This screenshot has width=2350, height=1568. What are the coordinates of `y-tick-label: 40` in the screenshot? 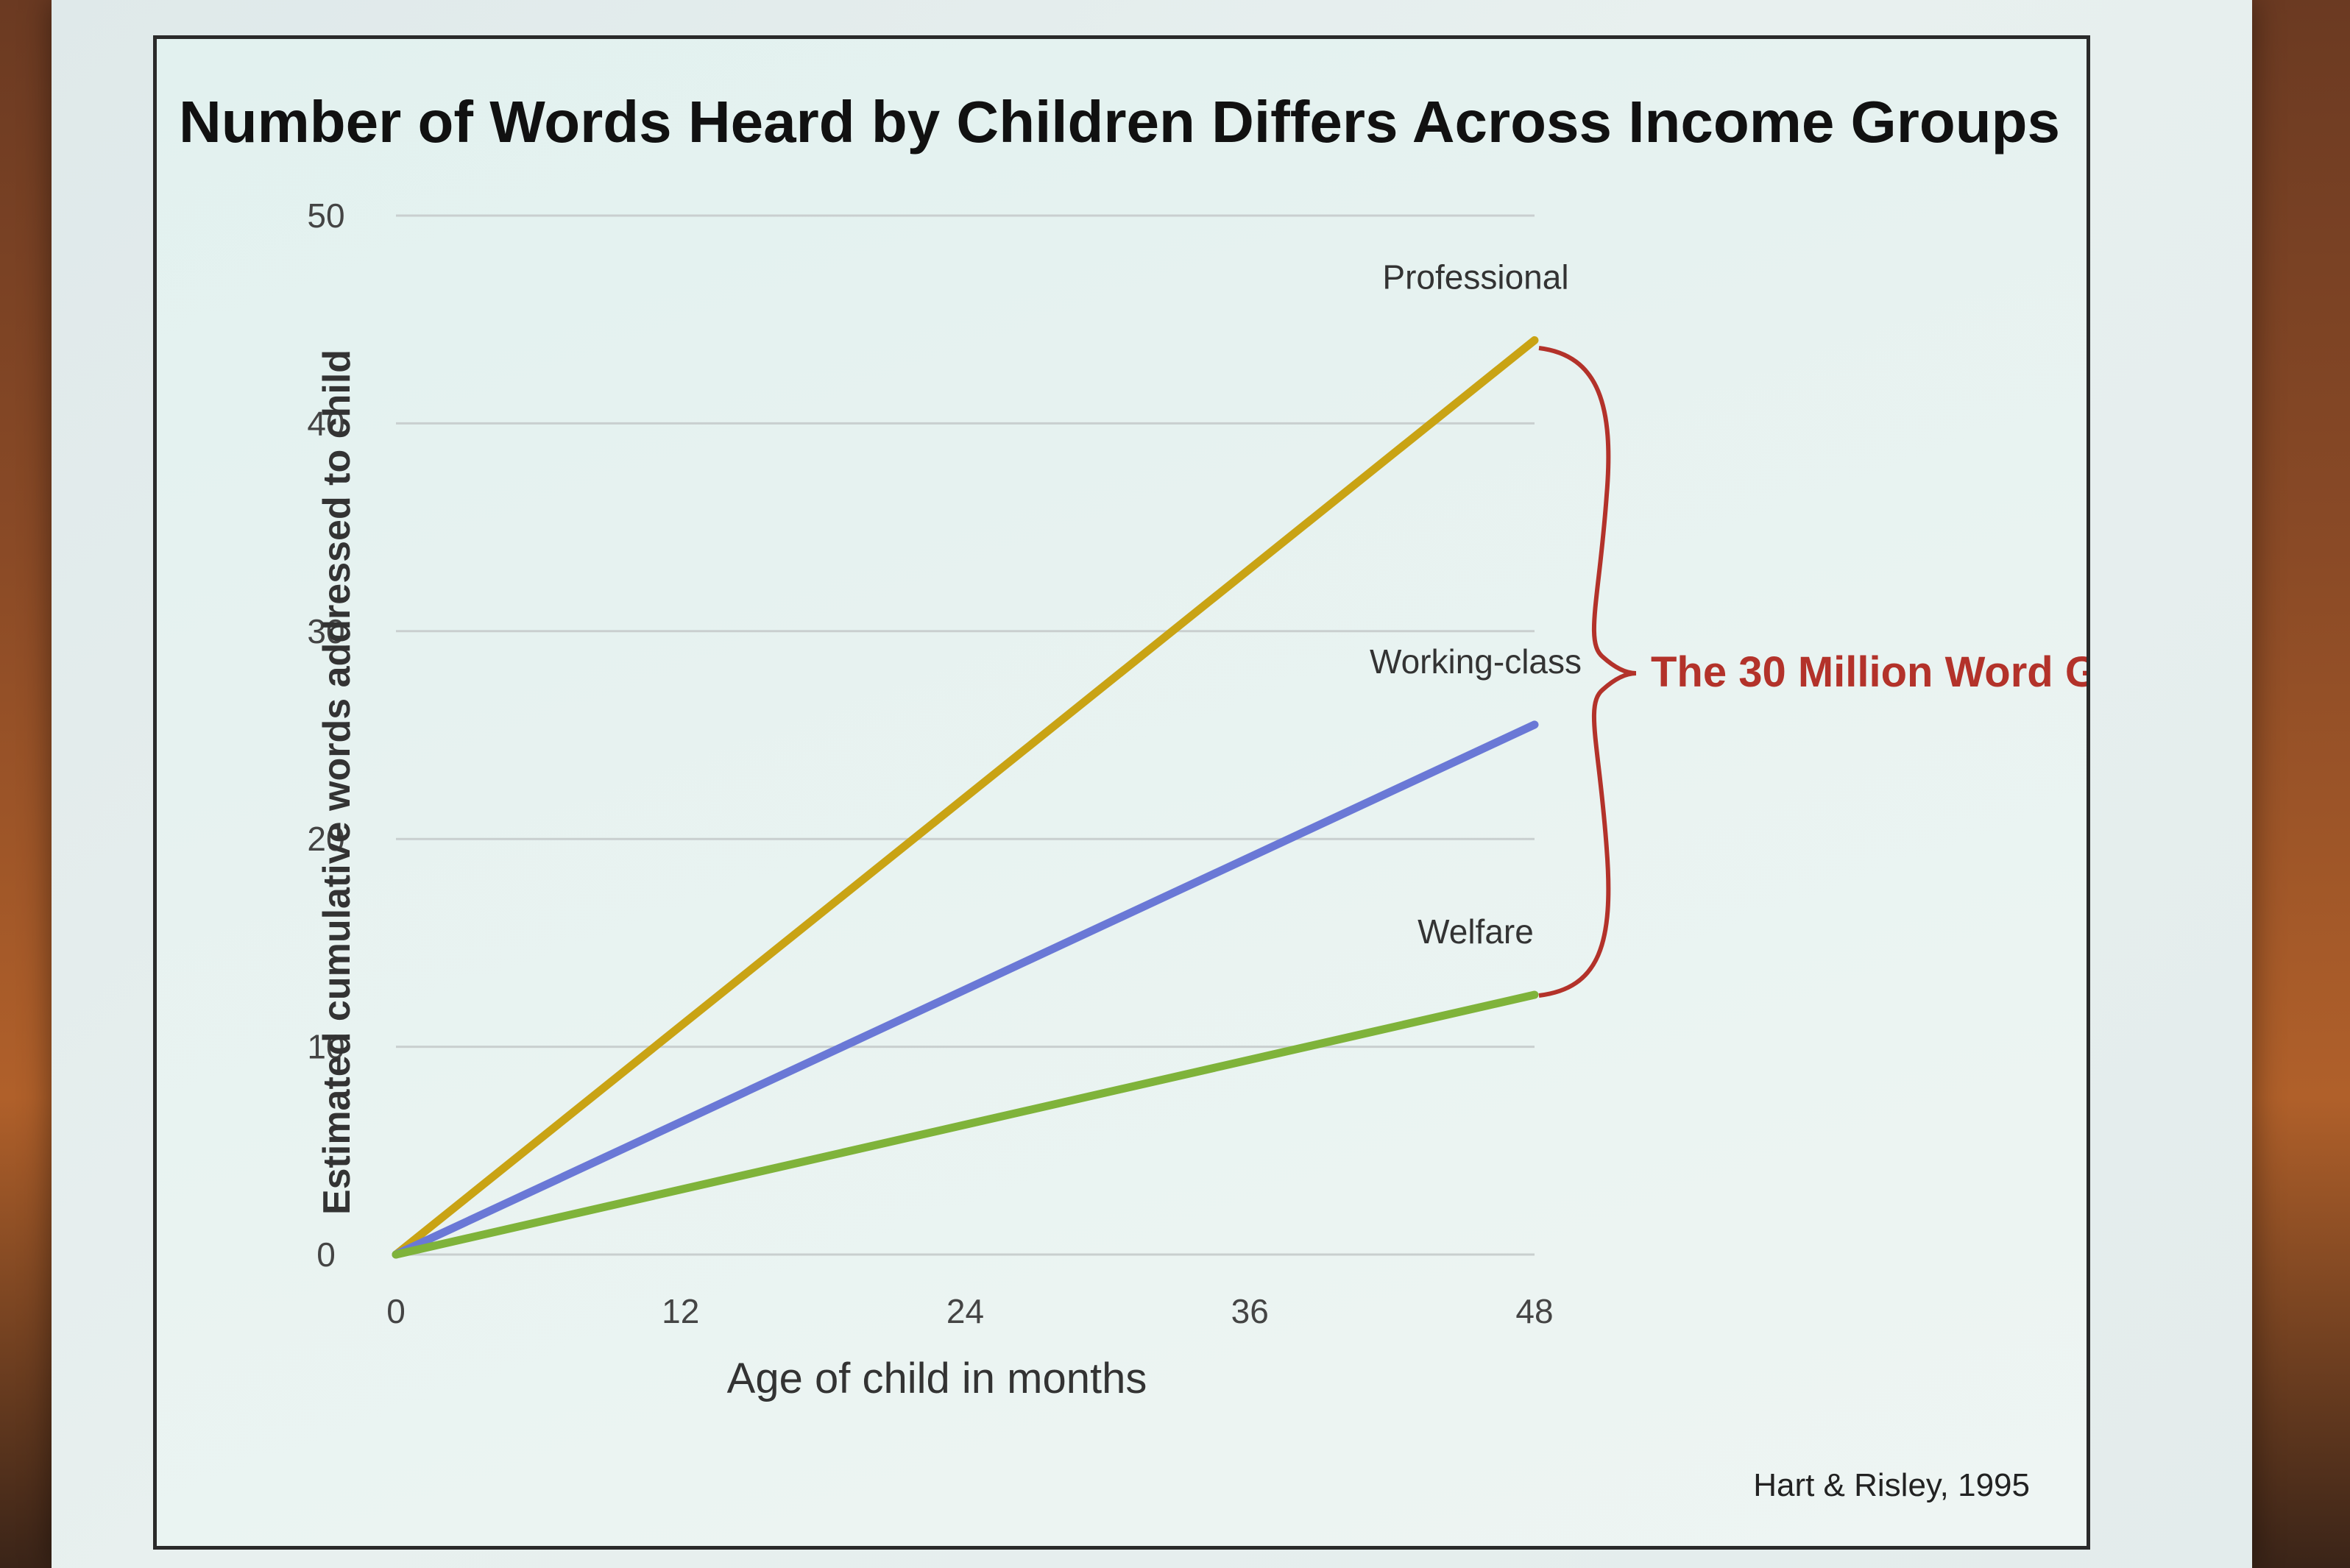 It's located at (325, 423).